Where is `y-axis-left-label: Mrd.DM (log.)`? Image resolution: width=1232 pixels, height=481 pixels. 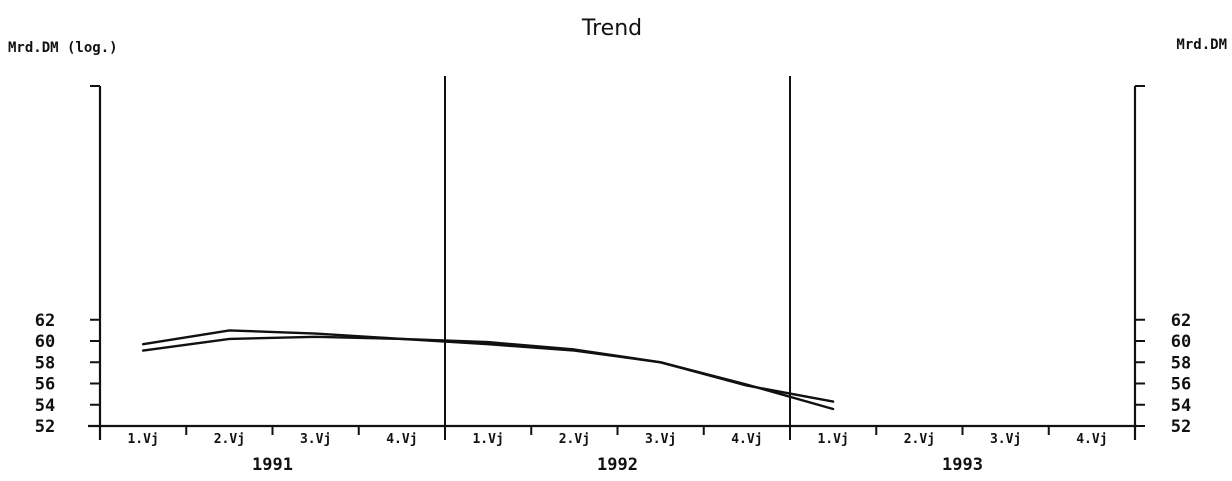 y-axis-left-label: Mrd.DM (log.) is located at coordinates (63, 48).